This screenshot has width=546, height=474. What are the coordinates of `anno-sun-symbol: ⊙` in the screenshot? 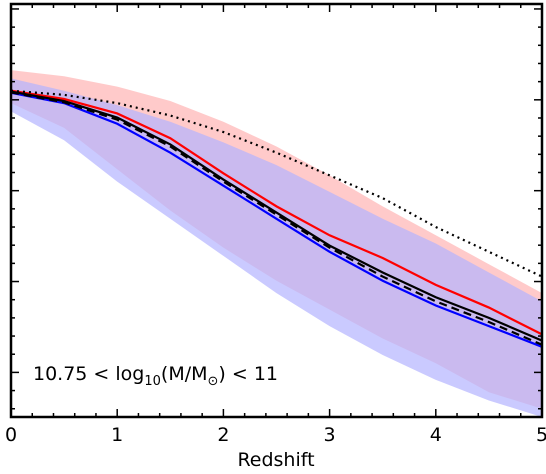 It's located at (213, 381).